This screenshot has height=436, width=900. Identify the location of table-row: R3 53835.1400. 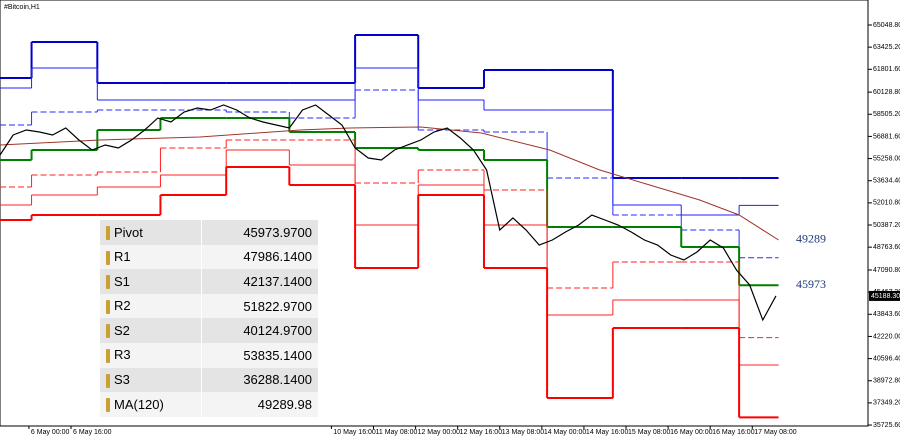
(209, 355).